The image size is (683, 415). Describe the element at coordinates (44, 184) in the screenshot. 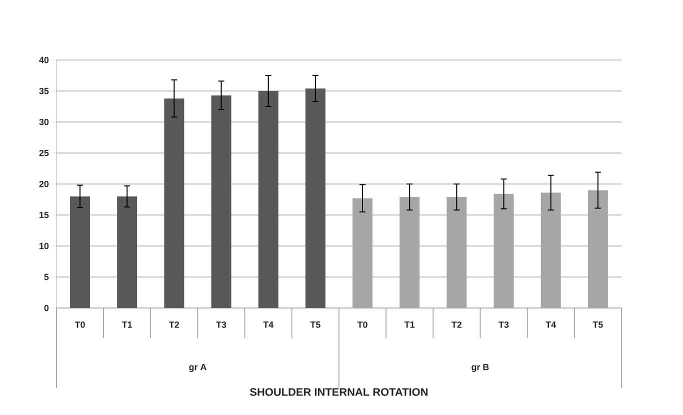

I see `y-tick-label: 20` at that location.